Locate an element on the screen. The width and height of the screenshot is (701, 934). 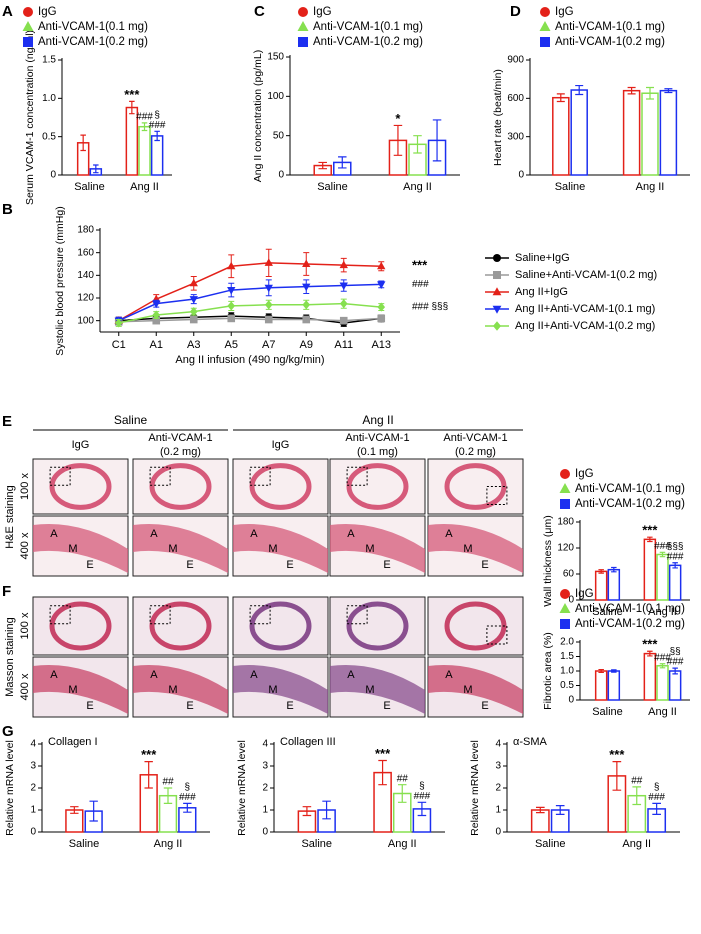
y-axis-label: Fibrotic area (%) is located at coordinates (548, 671).